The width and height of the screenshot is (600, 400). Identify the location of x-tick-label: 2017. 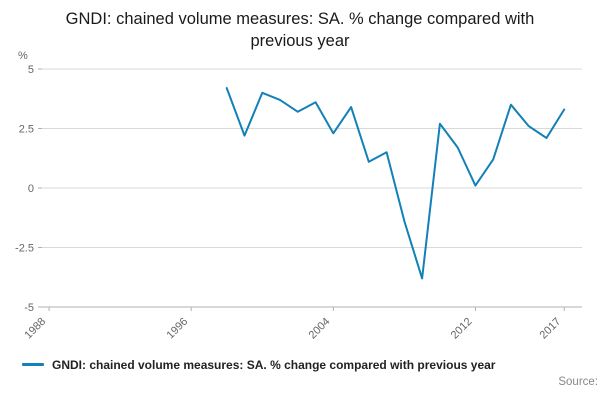
(551, 328).